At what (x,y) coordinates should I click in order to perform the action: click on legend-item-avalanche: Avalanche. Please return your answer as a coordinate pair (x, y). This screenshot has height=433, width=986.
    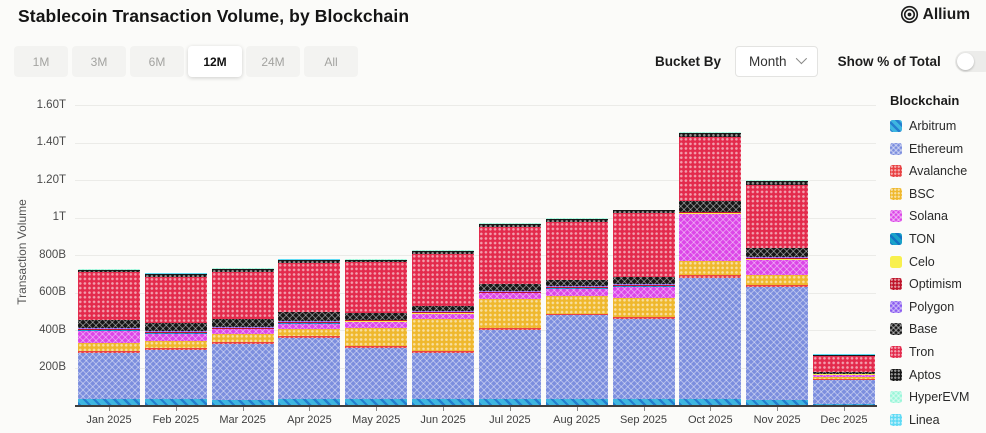
    Looking at the image, I should click on (937, 171).